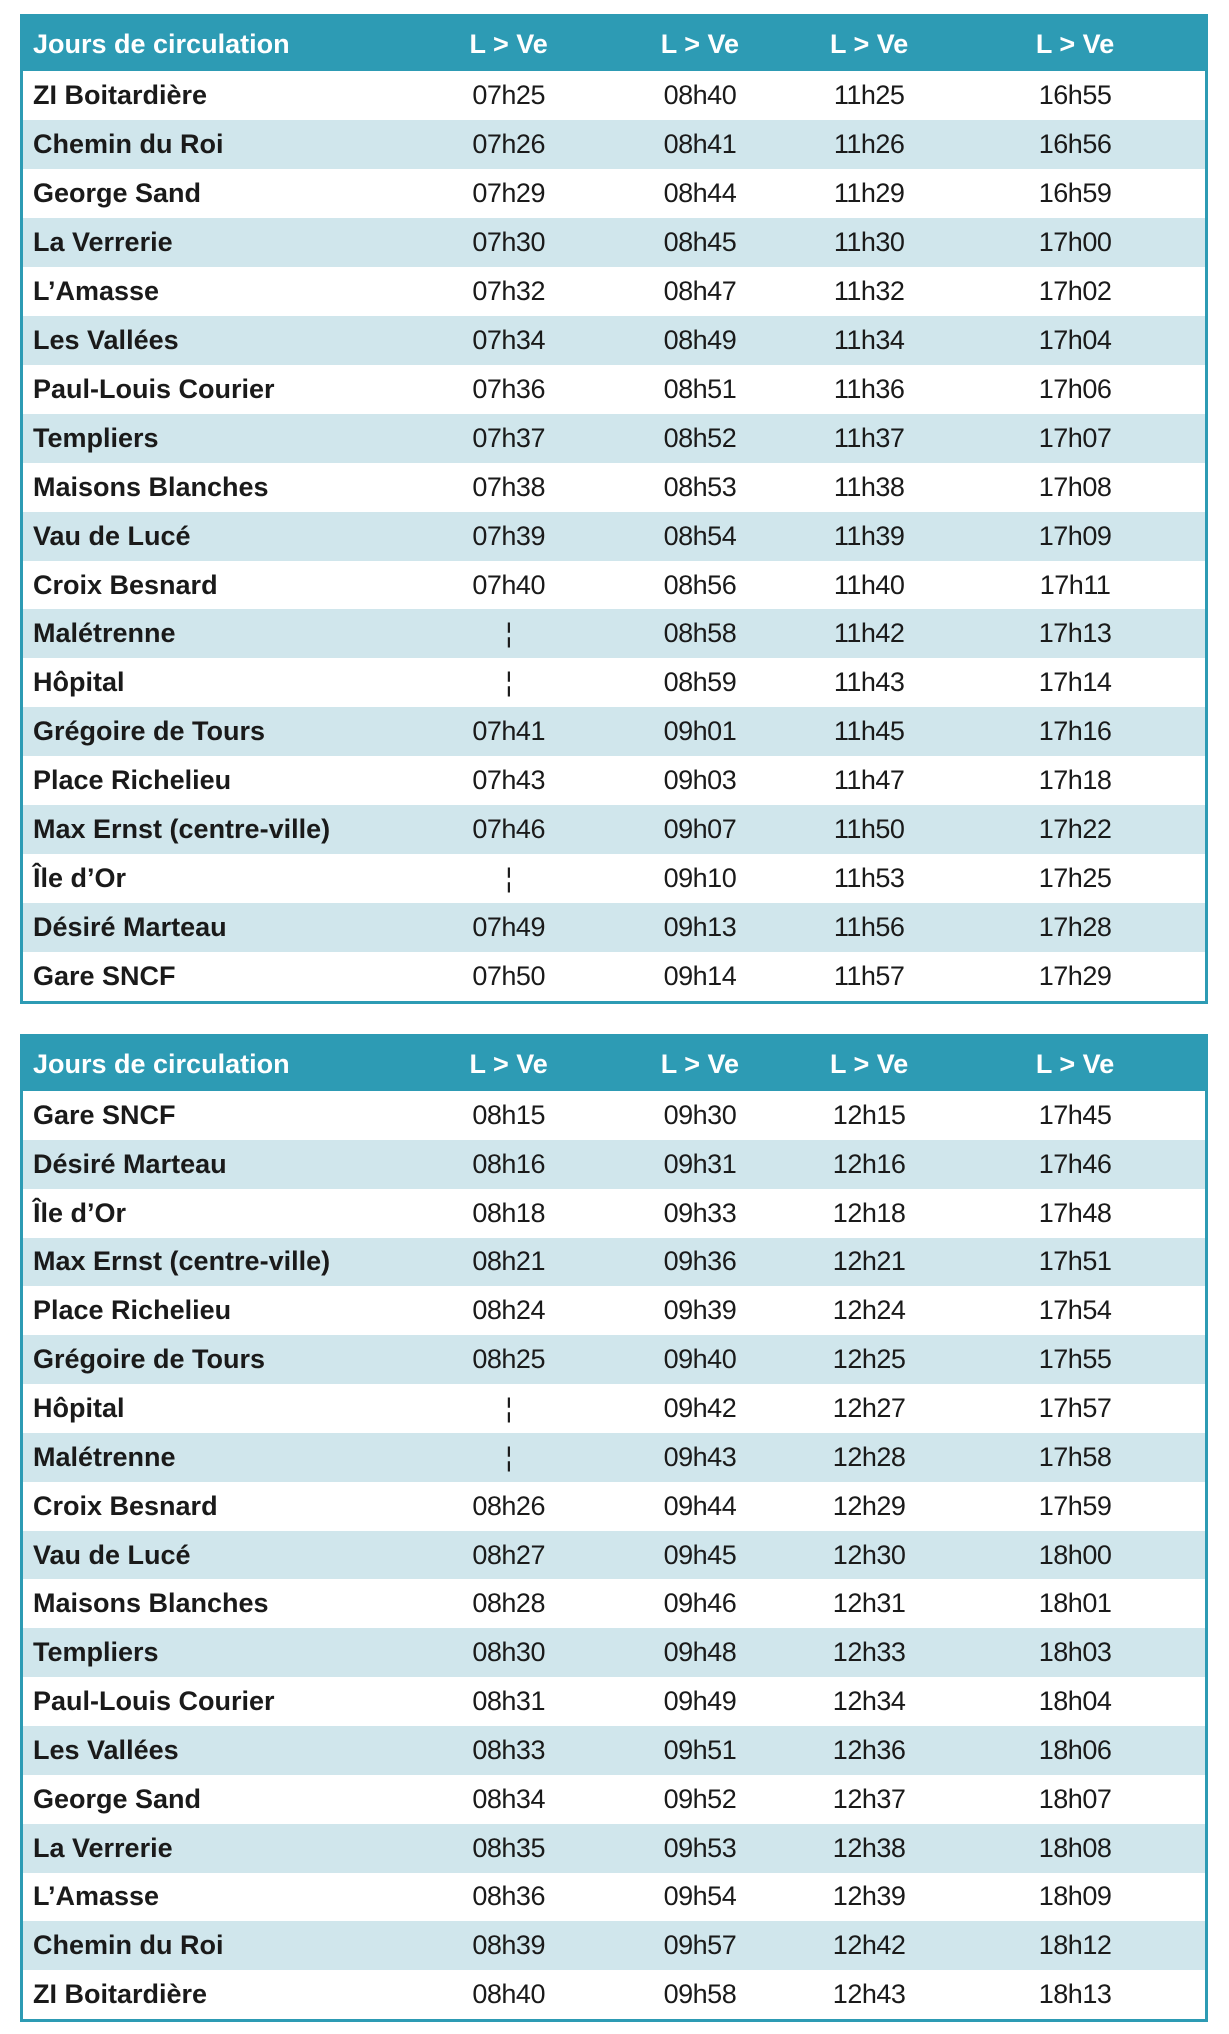  Describe the element at coordinates (1075, 1652) in the screenshot. I see `departure-time: 18h03` at that location.